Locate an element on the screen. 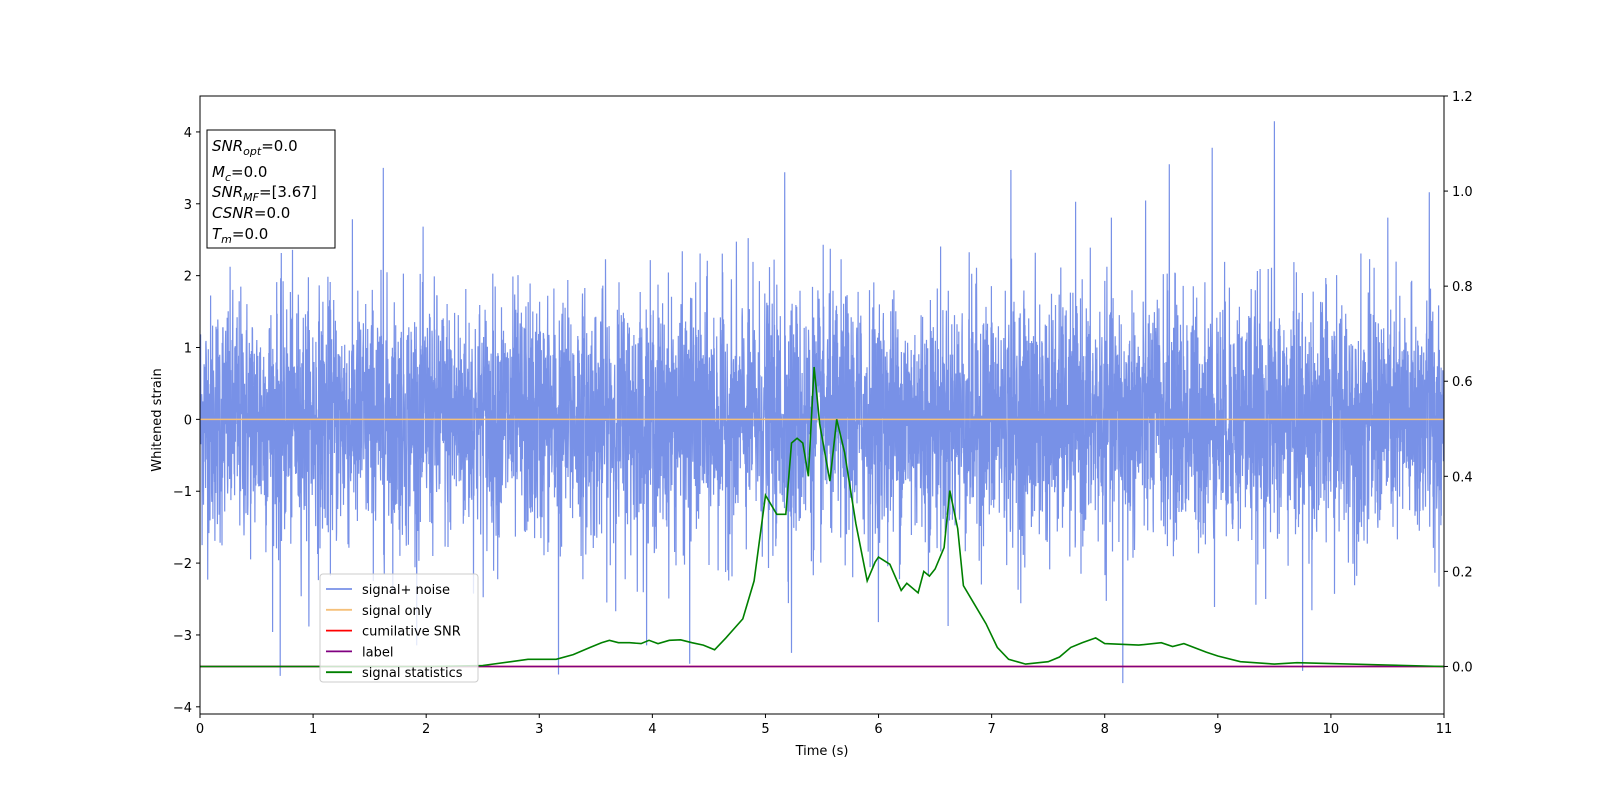 The height and width of the screenshot is (804, 1600). csnr-text: CSNR=0.0 is located at coordinates (251, 213).